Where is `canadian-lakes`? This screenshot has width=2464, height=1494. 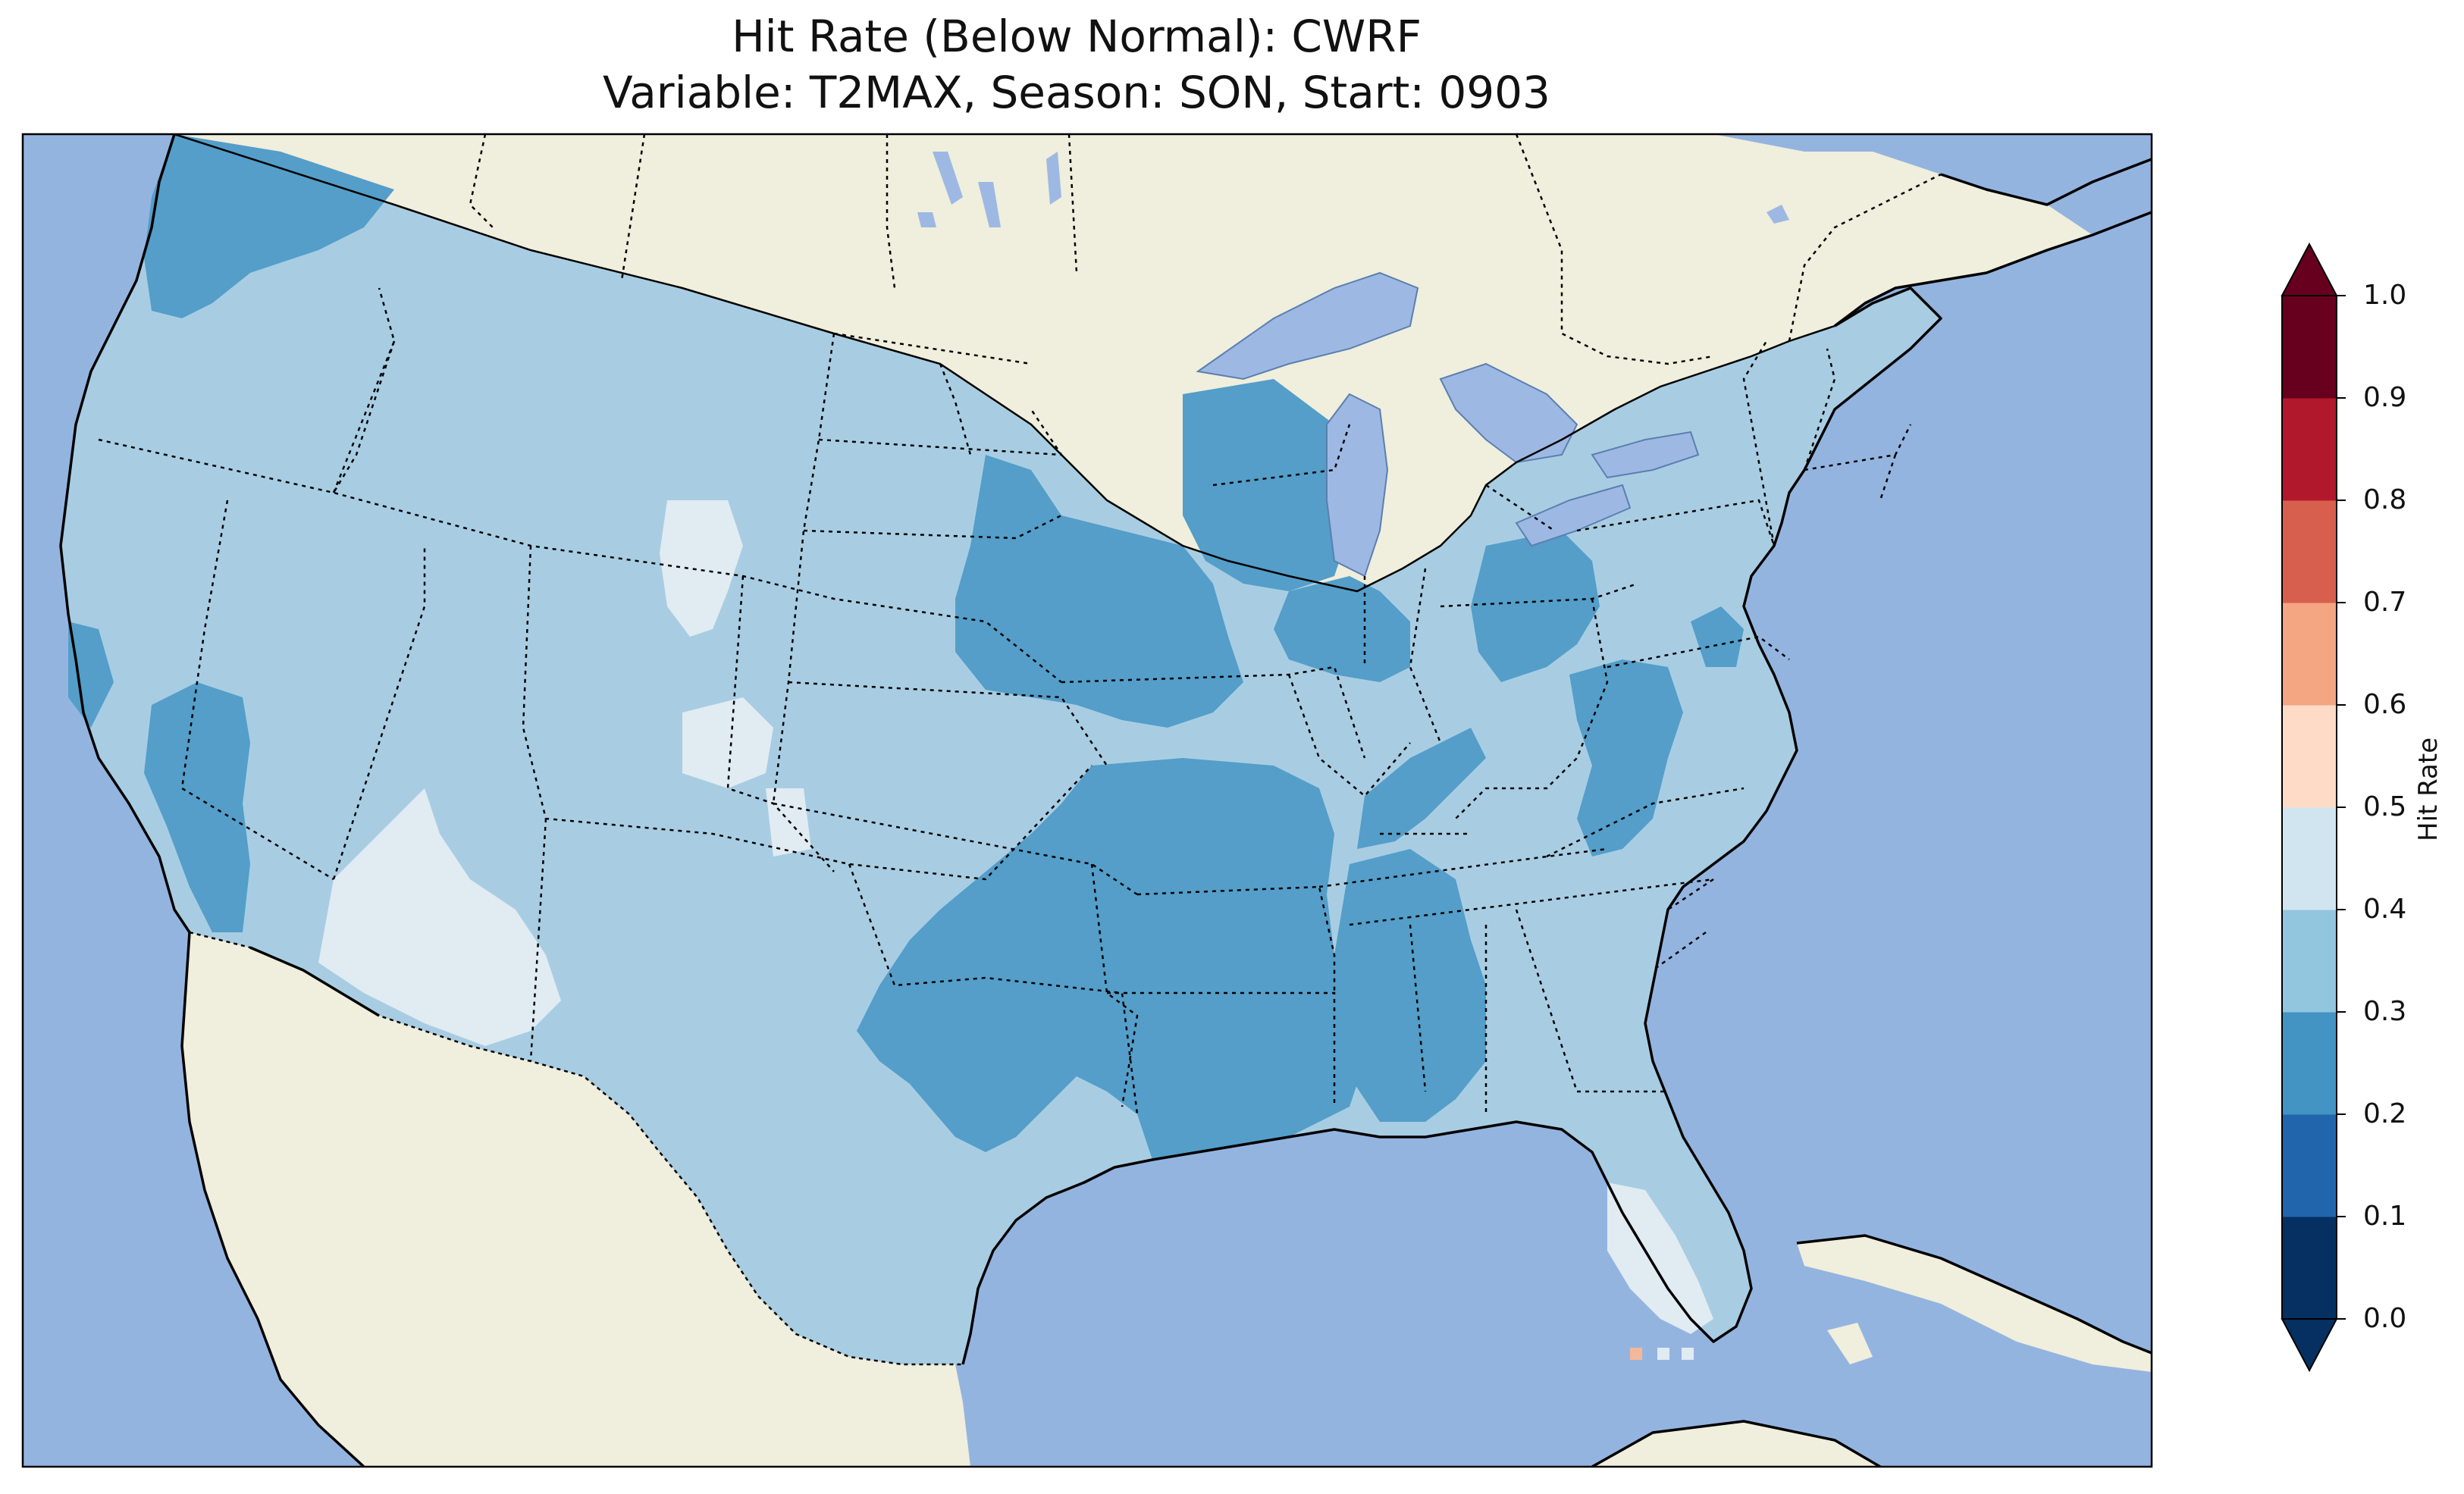
canadian-lakes is located at coordinates (1353, 189).